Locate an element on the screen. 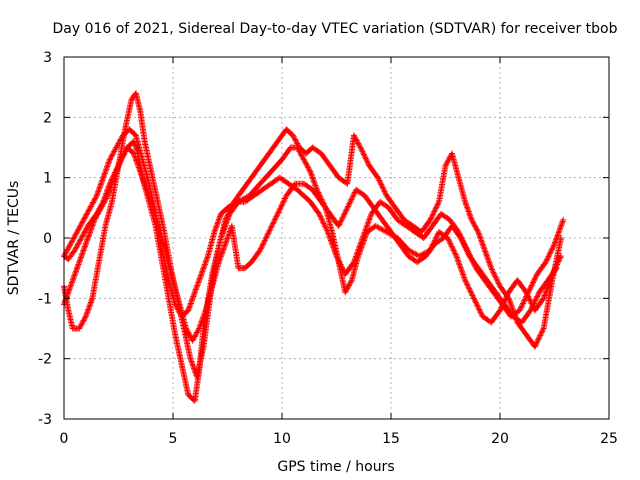 The width and height of the screenshot is (640, 480). x-tick-label: 0 is located at coordinates (64, 439).